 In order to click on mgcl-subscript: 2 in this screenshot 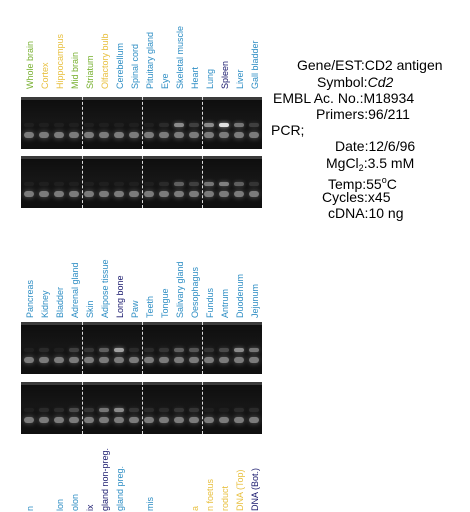, I will do `click(361, 168)`.